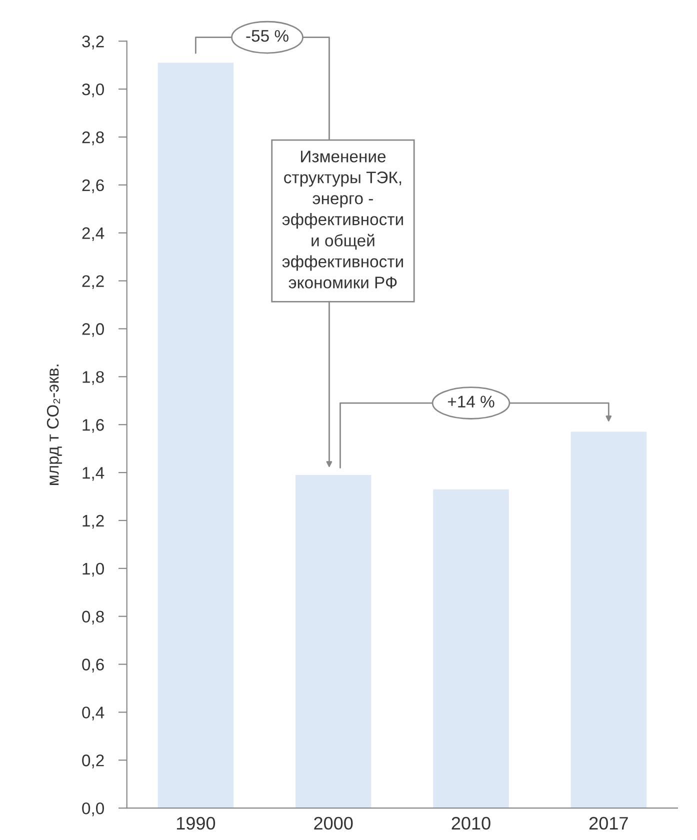 The image size is (697, 840). What do you see at coordinates (93, 665) in the screenshot?
I see `y-tick-label: 0,6` at bounding box center [93, 665].